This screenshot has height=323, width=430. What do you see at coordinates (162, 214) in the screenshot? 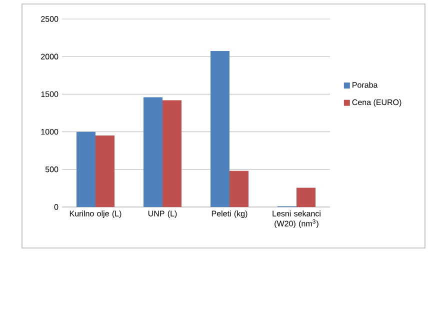
I see `x-tick-label: UNP (L)` at bounding box center [162, 214].